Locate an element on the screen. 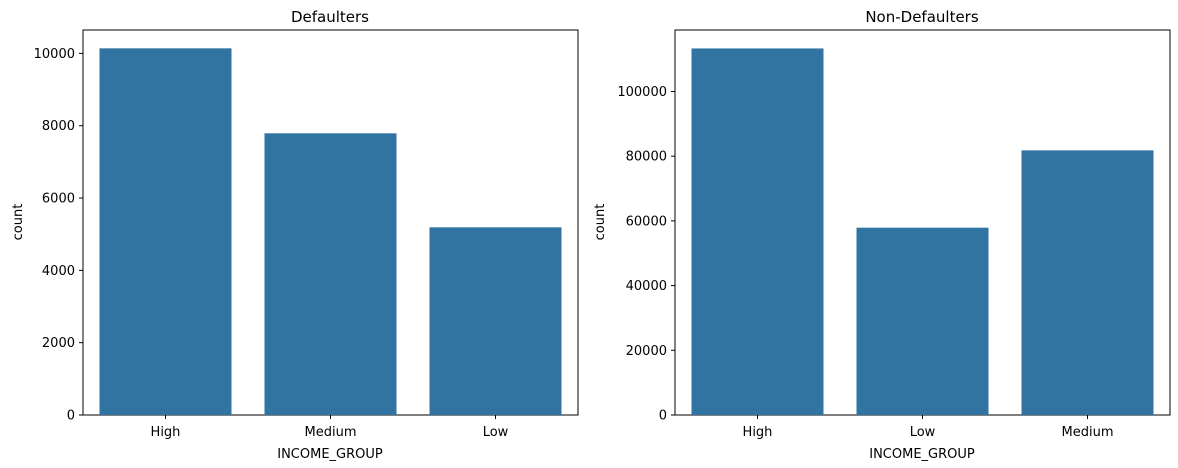 This screenshot has height=468, width=1178. y-tick-label: 80000 is located at coordinates (646, 157).